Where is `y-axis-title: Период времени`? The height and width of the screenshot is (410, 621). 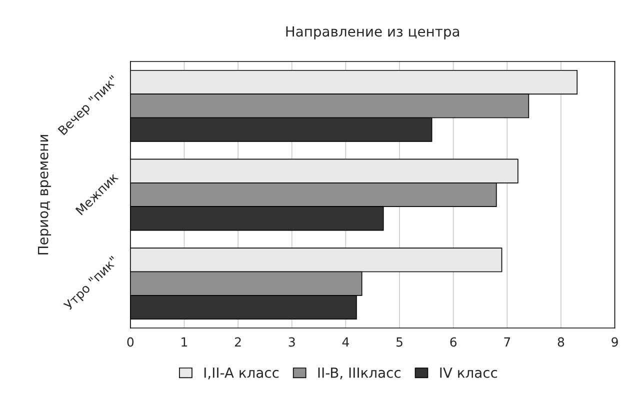
y-axis-title: Период времени is located at coordinates (44, 194).